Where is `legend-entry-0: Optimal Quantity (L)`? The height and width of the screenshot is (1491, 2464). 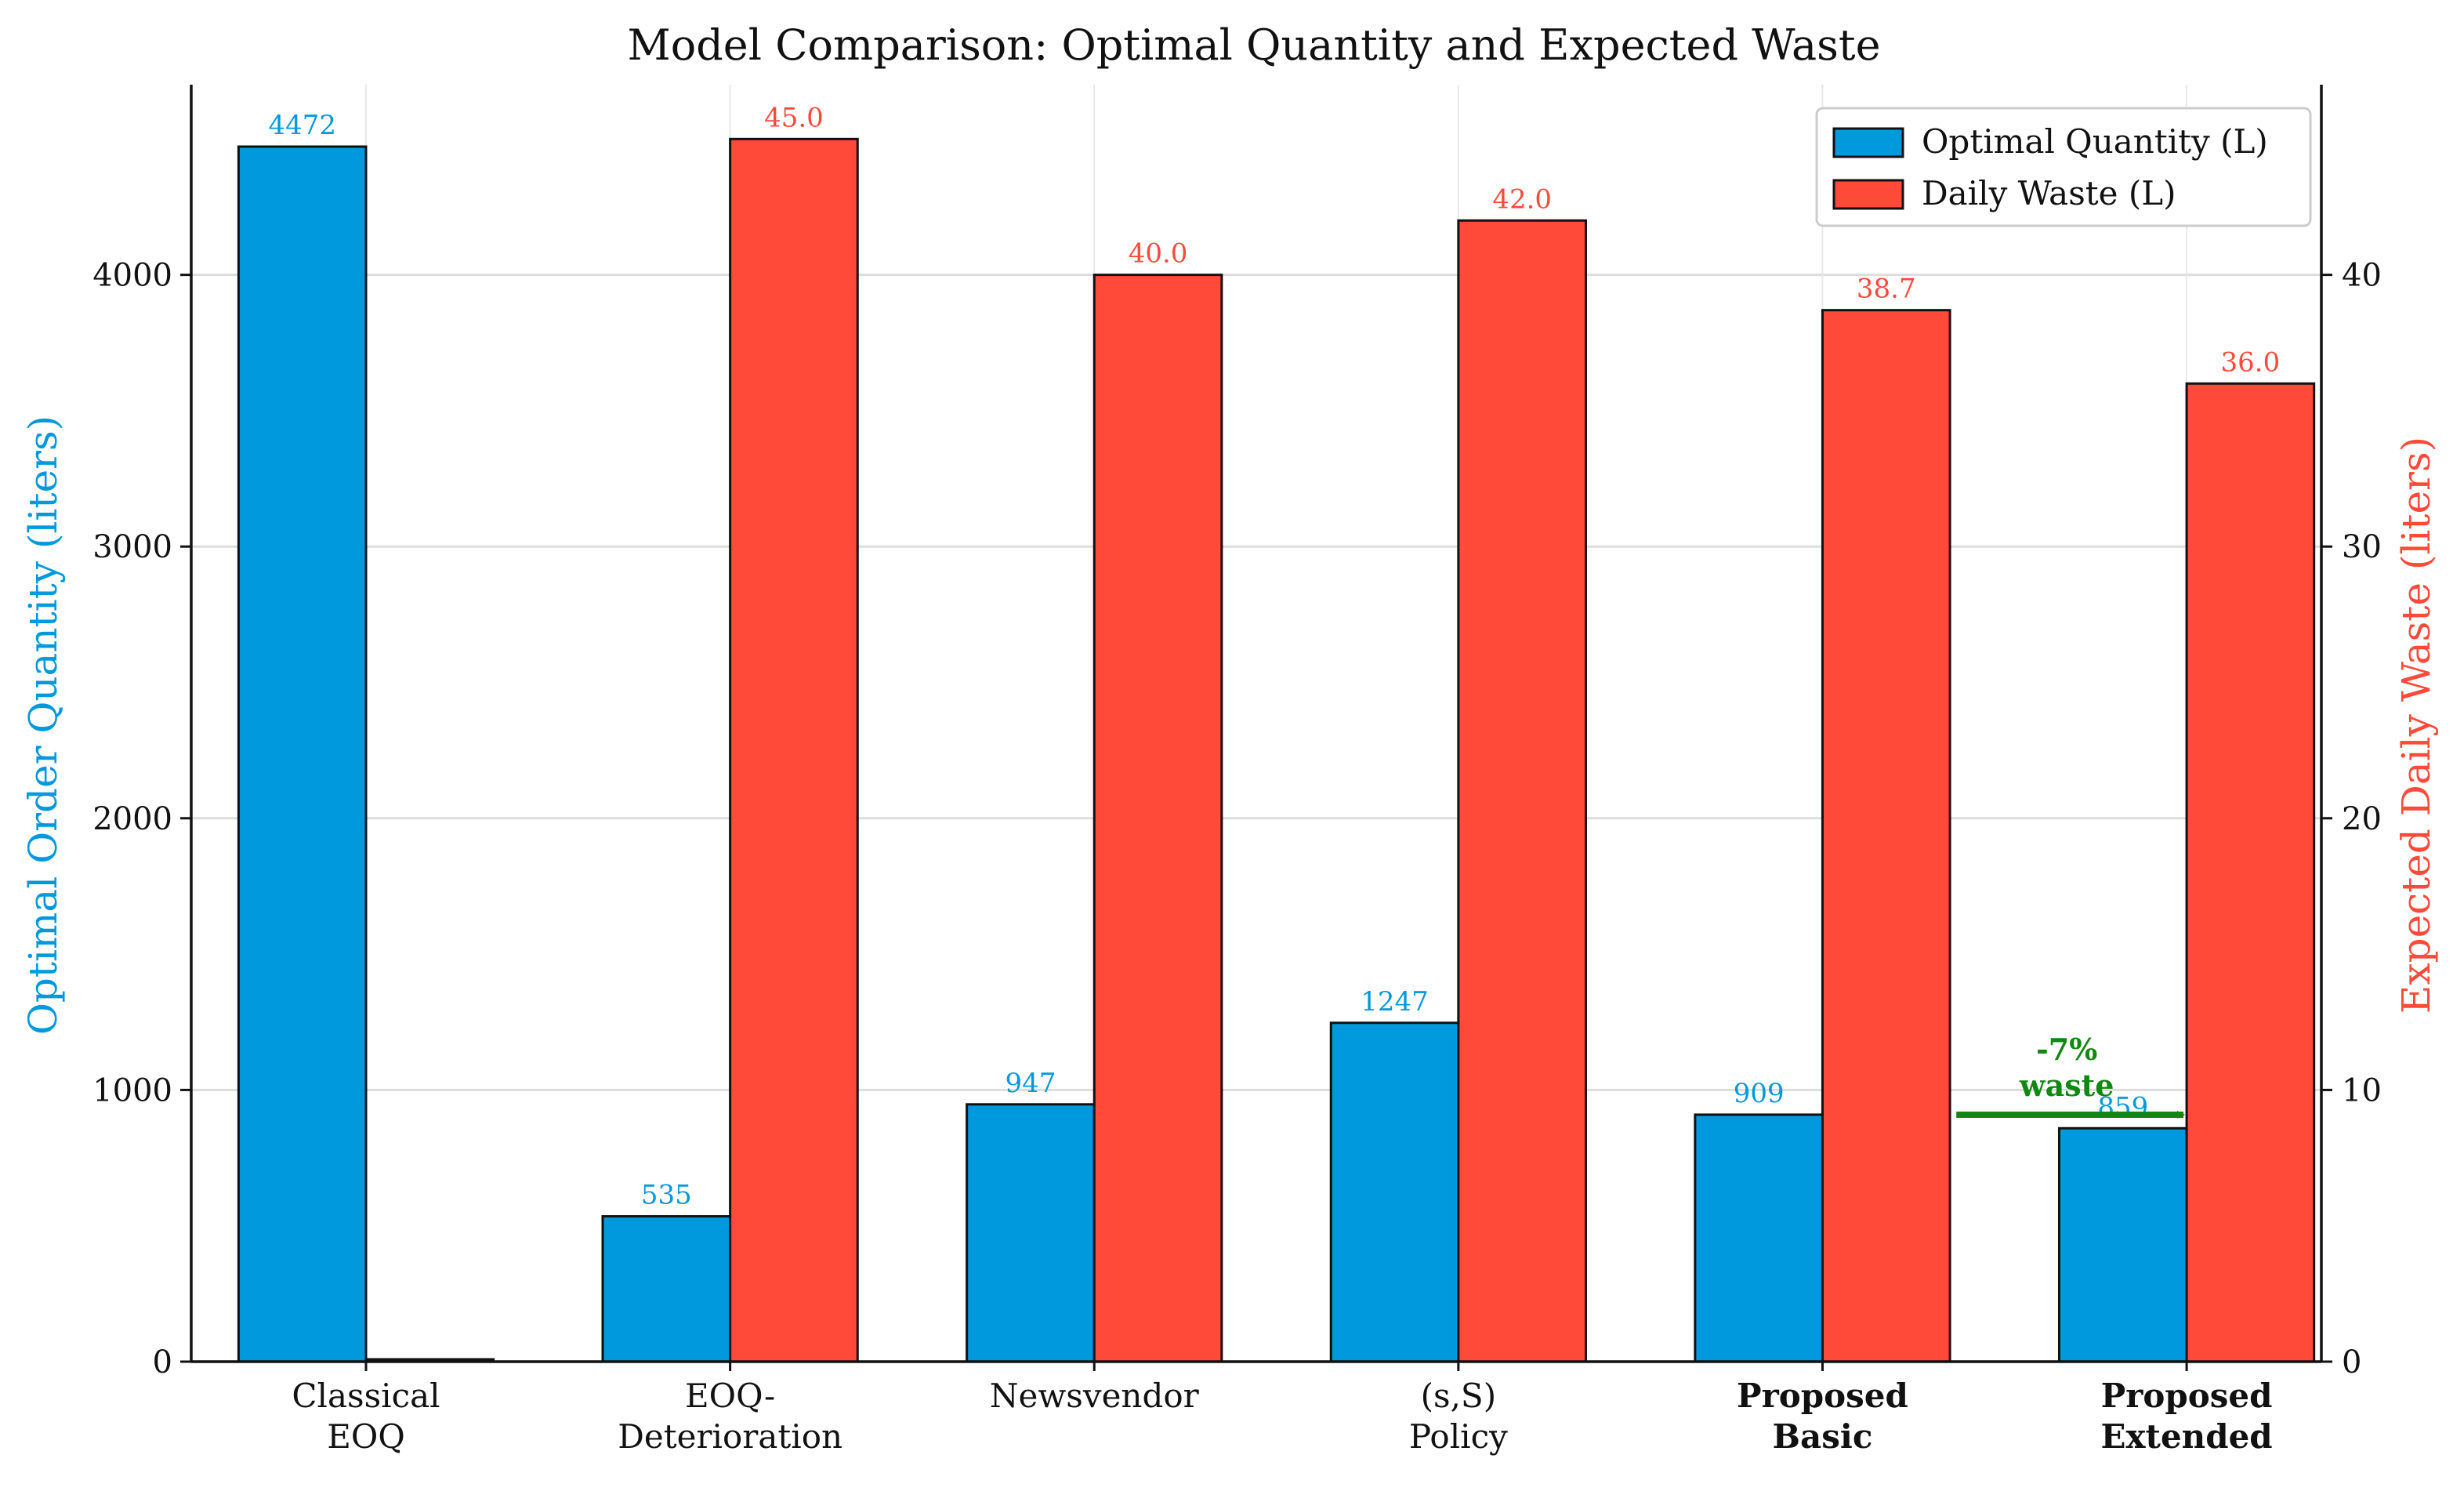
legend-entry-0: Optimal Quantity (L) is located at coordinates (2095, 141).